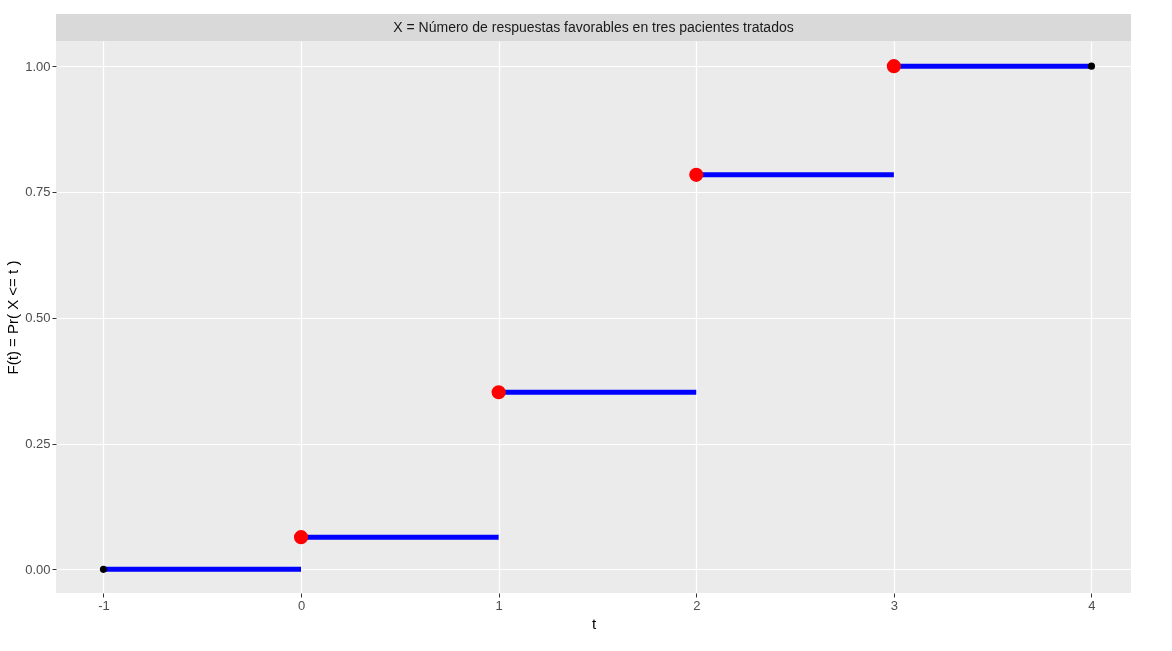 This screenshot has height=651, width=1172. I want to click on x-tick-label: 1, so click(499, 605).